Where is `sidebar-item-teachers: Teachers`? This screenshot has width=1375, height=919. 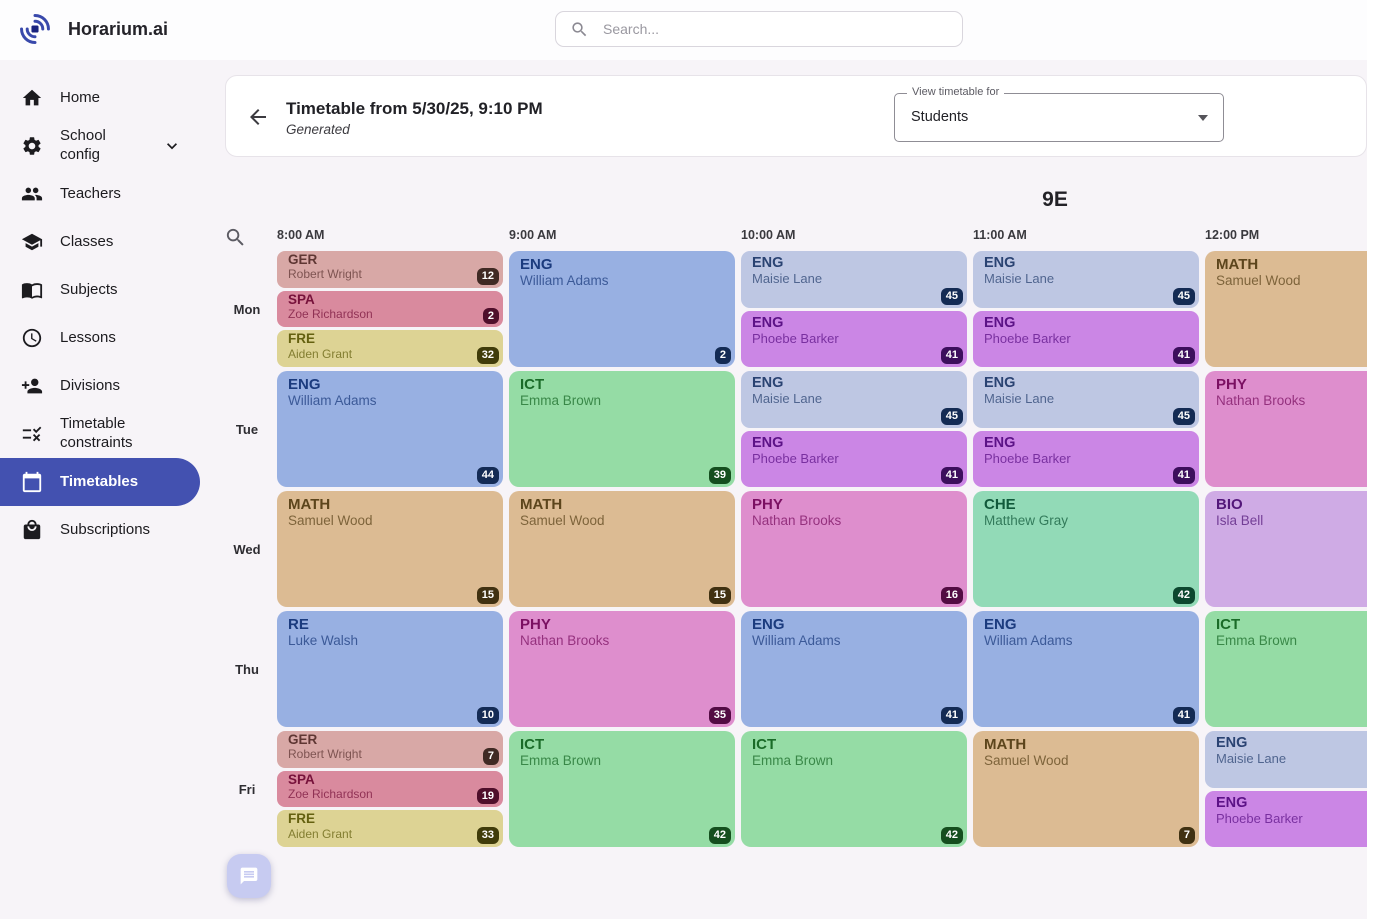
sidebar-item-teachers: Teachers is located at coordinates (100, 194).